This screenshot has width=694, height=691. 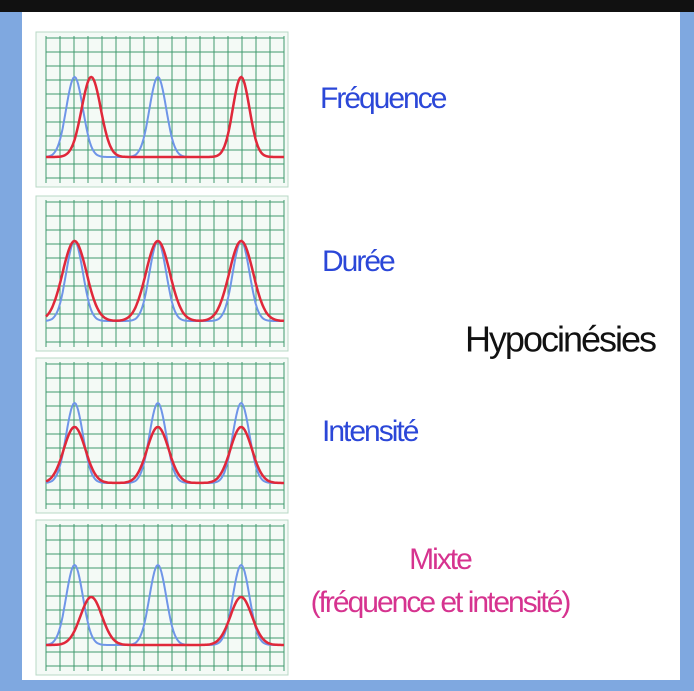 What do you see at coordinates (383, 98) in the screenshot?
I see `panel-label: Fréquence` at bounding box center [383, 98].